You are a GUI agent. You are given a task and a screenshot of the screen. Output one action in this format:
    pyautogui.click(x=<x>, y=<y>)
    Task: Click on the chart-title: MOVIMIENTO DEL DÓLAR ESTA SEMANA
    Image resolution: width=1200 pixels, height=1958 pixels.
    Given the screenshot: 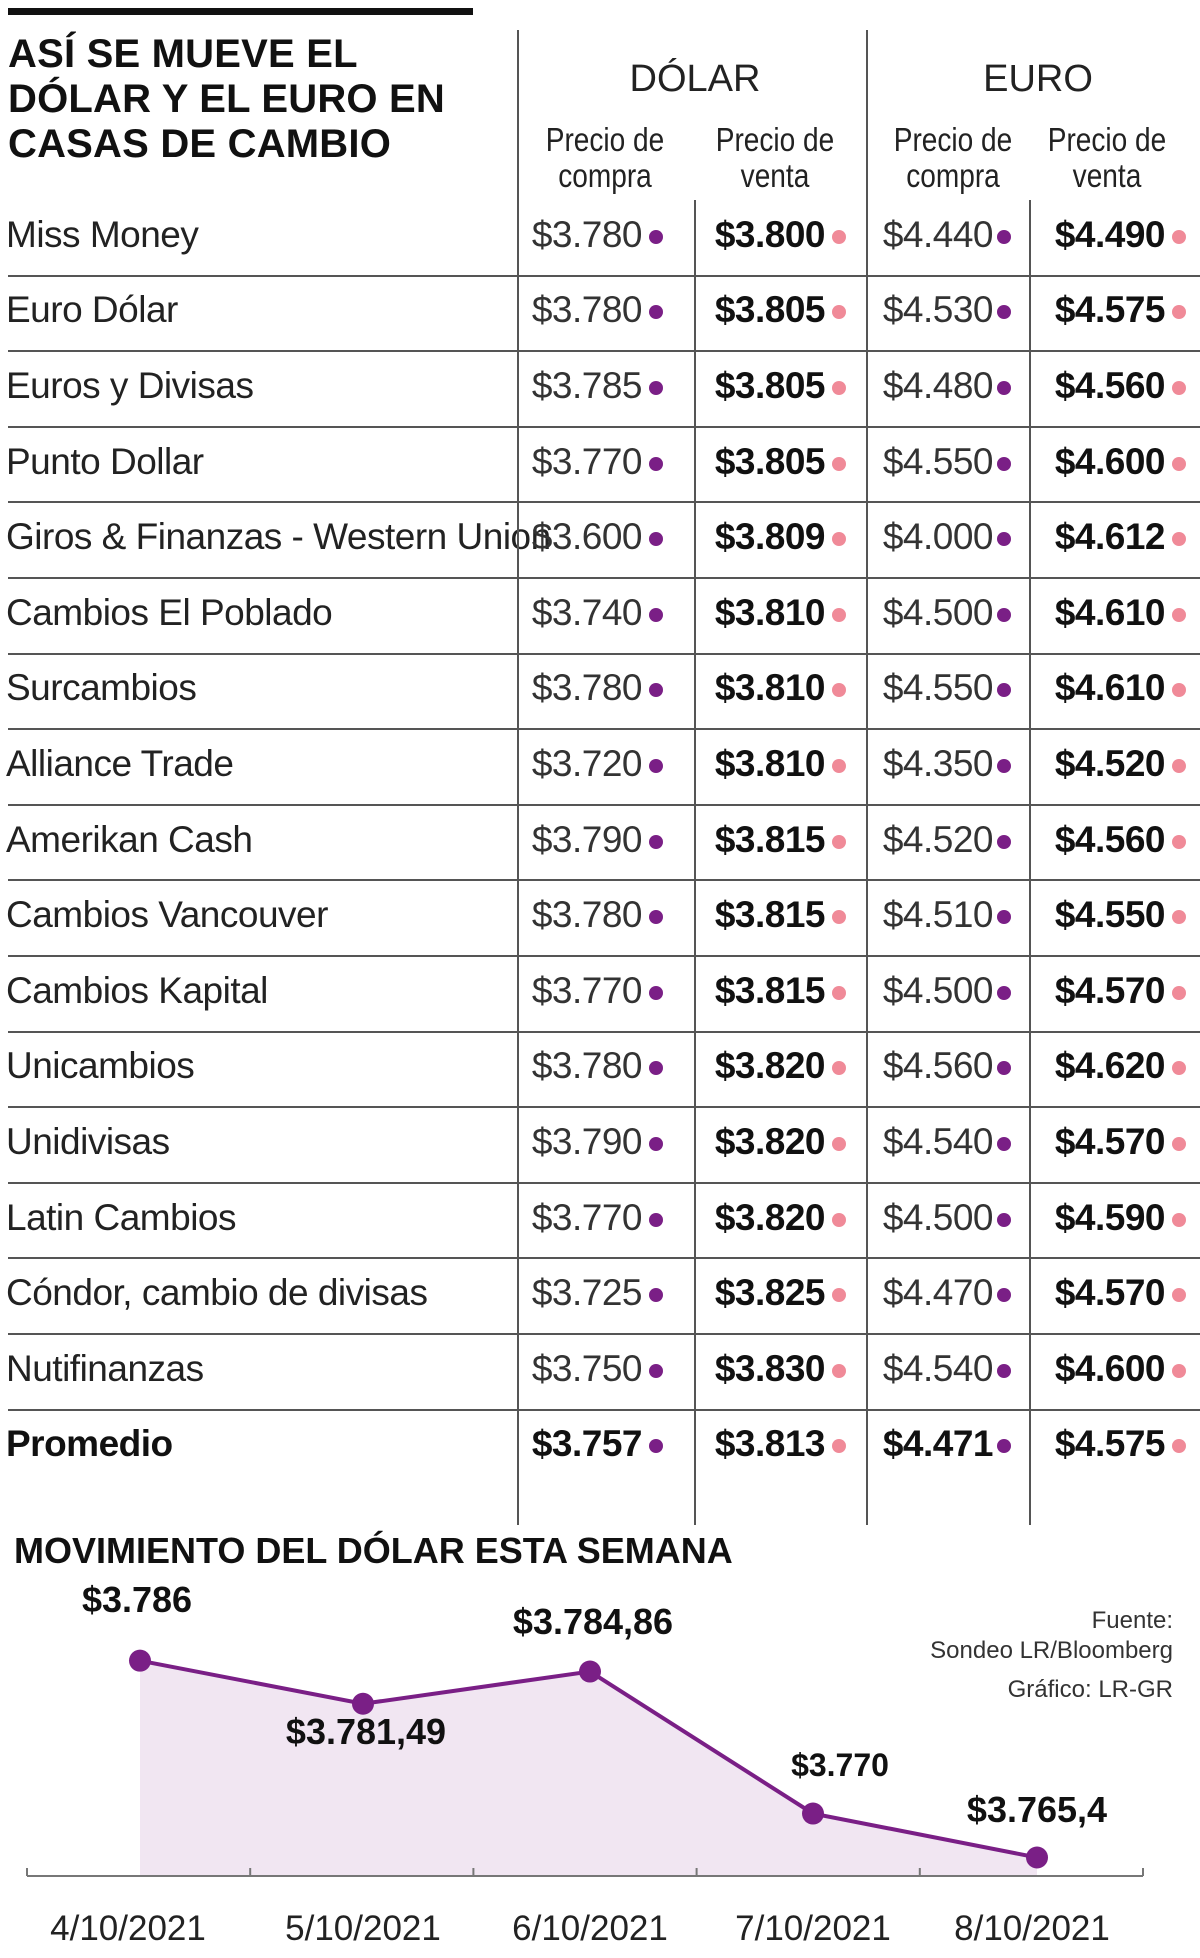 What is the action you would take?
    pyautogui.click(x=373, y=1550)
    